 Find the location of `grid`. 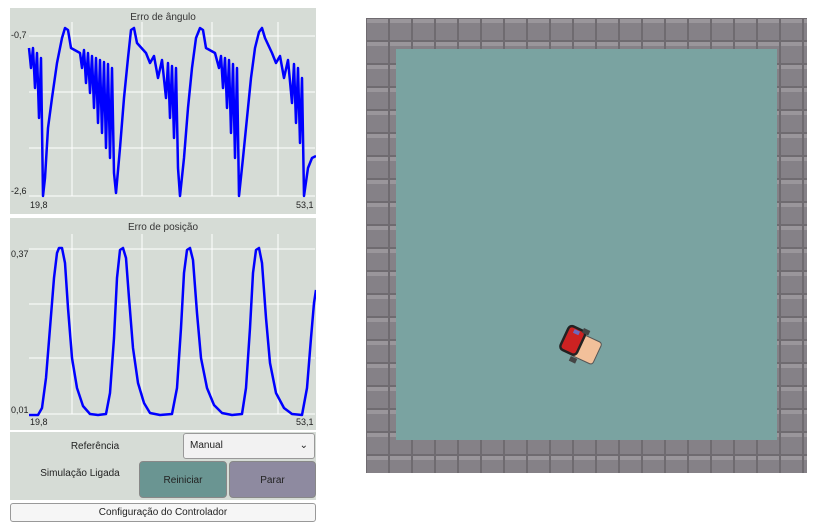

grid is located at coordinates (172, 324).